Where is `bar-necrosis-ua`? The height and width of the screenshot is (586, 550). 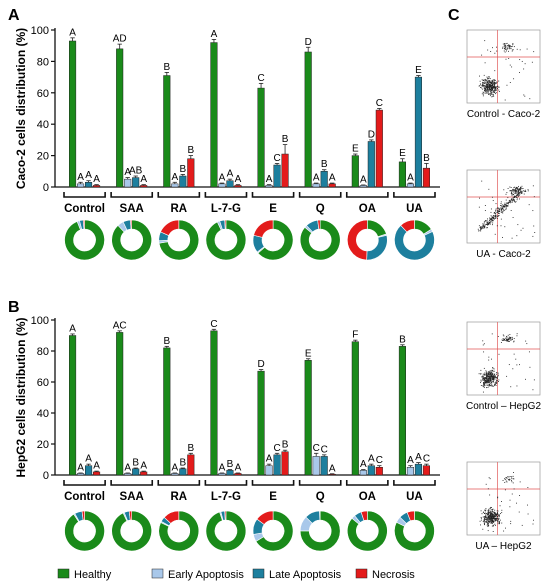
bar-necrosis-ua is located at coordinates (426, 470).